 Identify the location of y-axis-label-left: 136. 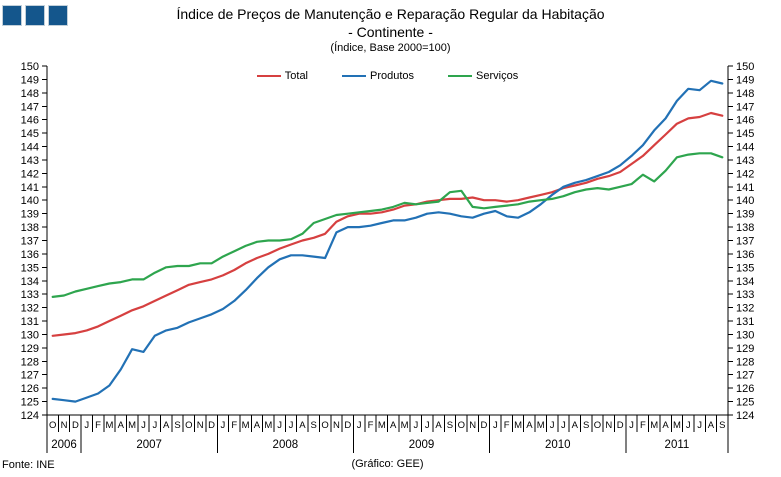
(30, 255).